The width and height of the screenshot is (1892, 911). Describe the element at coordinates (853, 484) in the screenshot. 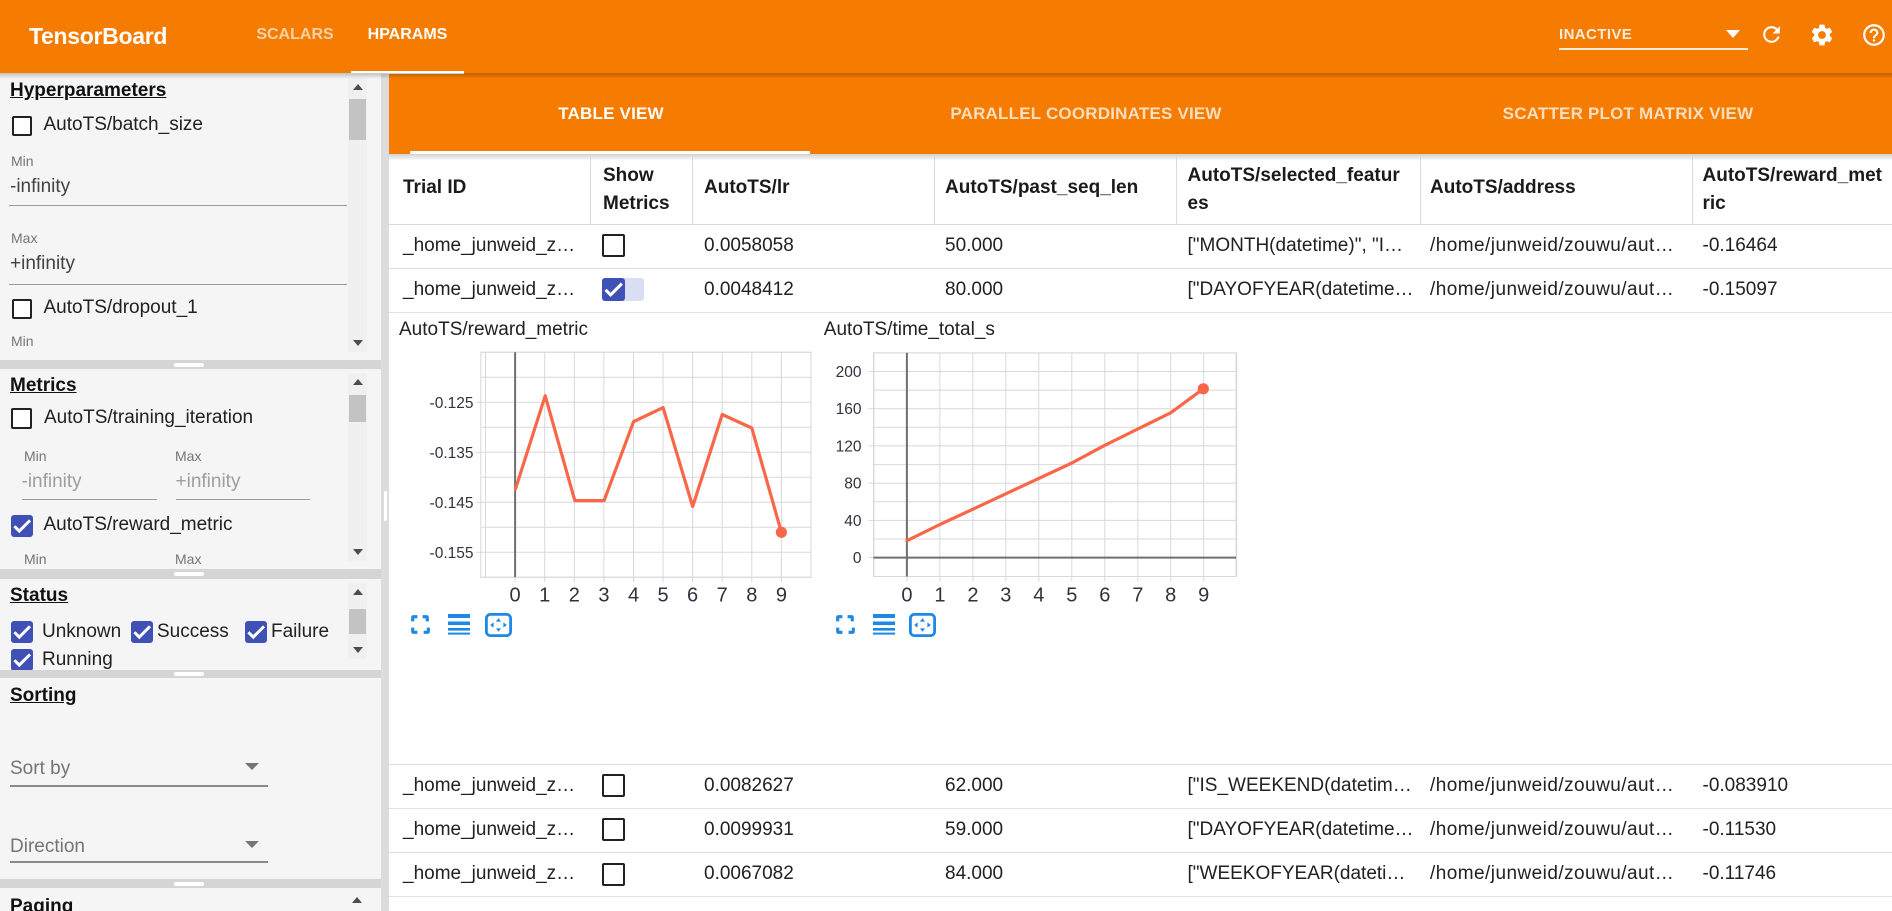

I see `svg-text: 80` at that location.